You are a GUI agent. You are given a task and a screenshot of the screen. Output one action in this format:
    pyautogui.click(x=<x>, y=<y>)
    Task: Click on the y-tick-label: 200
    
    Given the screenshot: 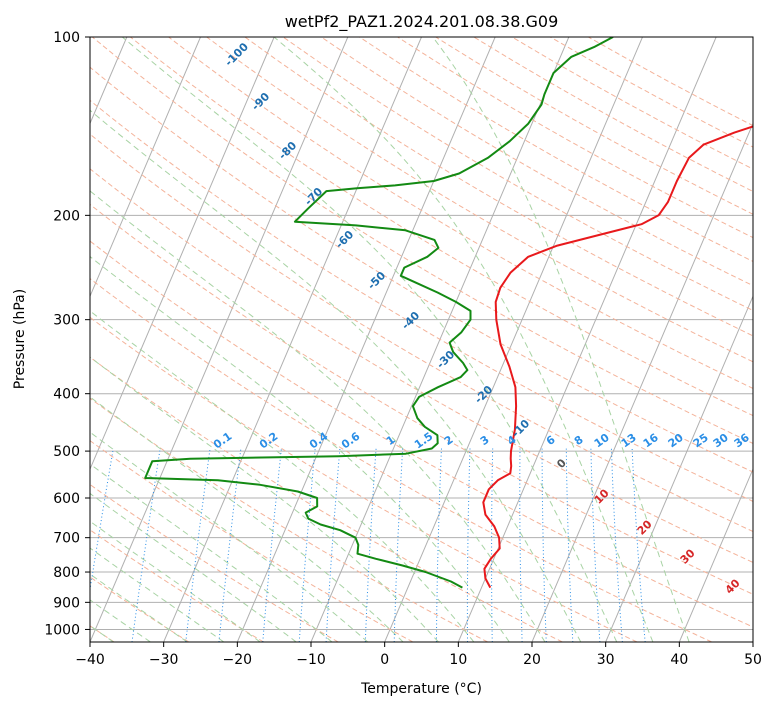 What is the action you would take?
    pyautogui.click(x=66, y=216)
    